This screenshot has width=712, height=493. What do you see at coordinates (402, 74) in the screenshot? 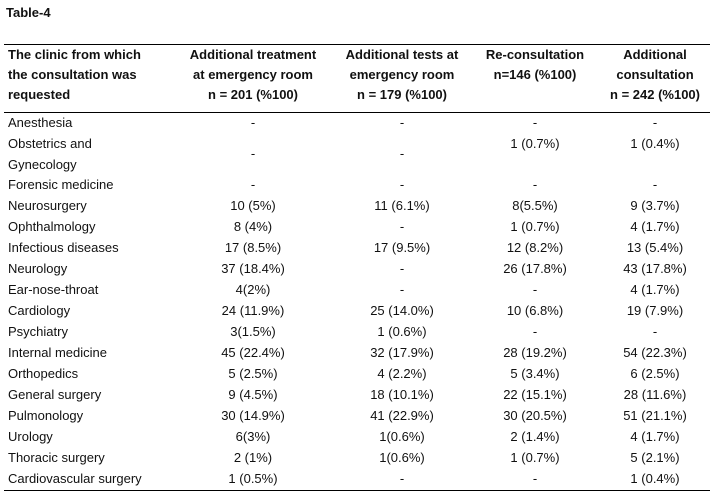
I see `header-text: emergency room` at bounding box center [402, 74].